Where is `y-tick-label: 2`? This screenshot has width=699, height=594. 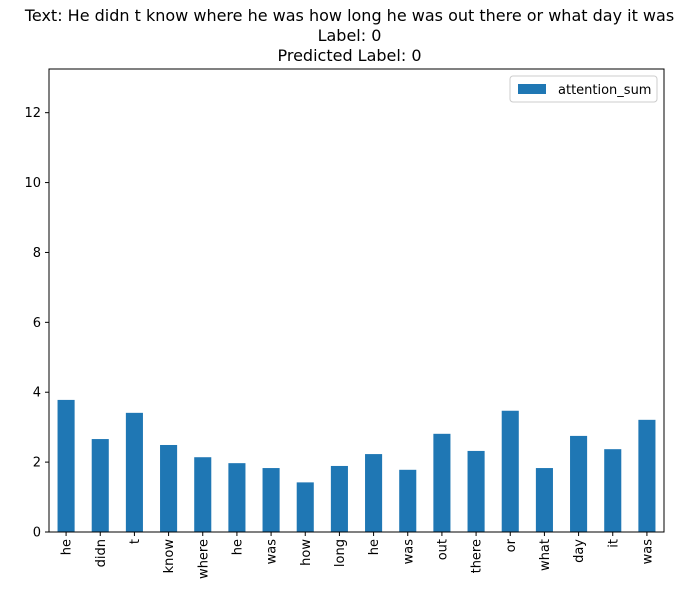 y-tick-label: 2 is located at coordinates (37, 463).